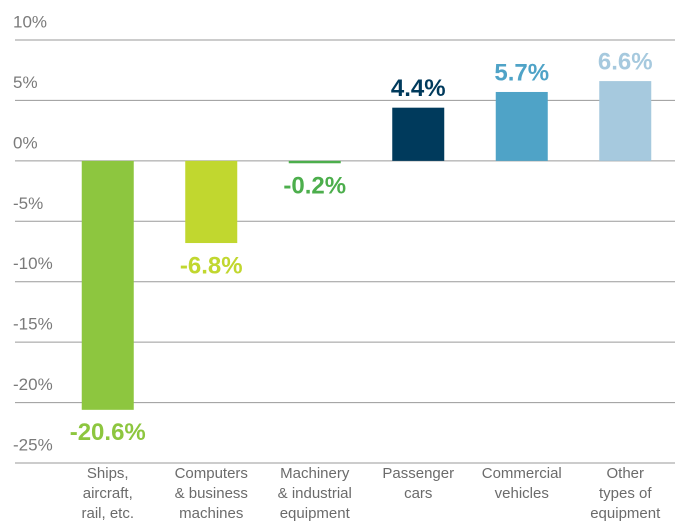 This screenshot has width=687, height=522. What do you see at coordinates (521, 72) in the screenshot?
I see `data-label: 5.7%` at bounding box center [521, 72].